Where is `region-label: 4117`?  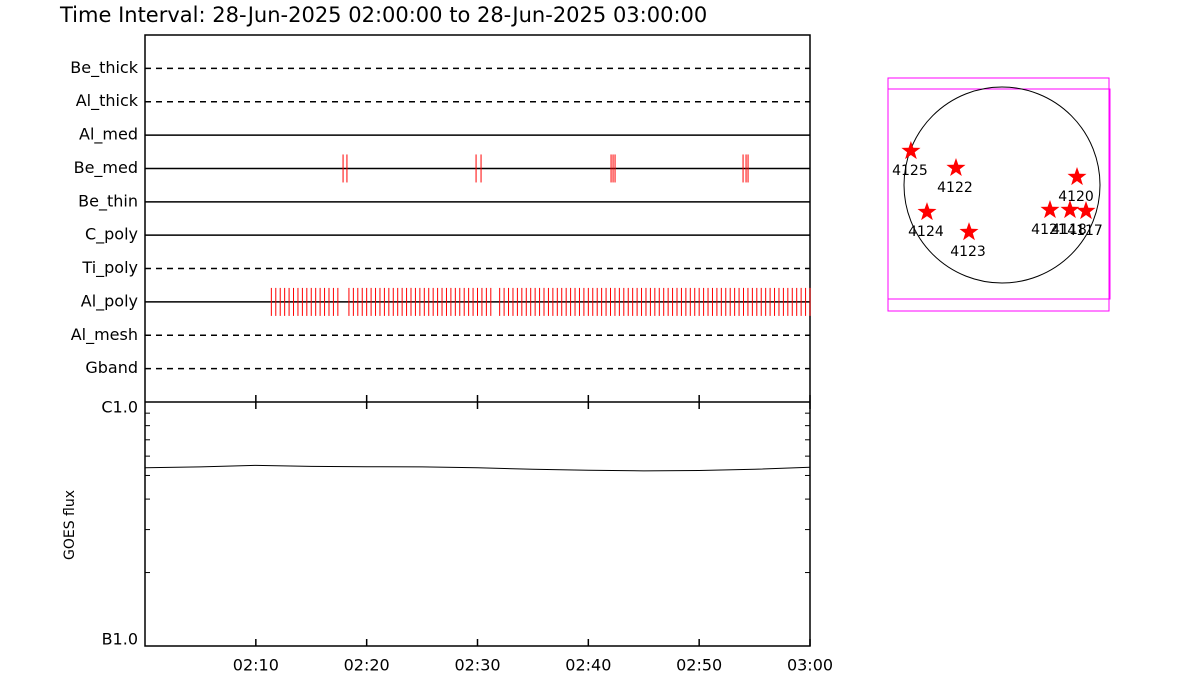 region-label: 4117 is located at coordinates (1085, 231).